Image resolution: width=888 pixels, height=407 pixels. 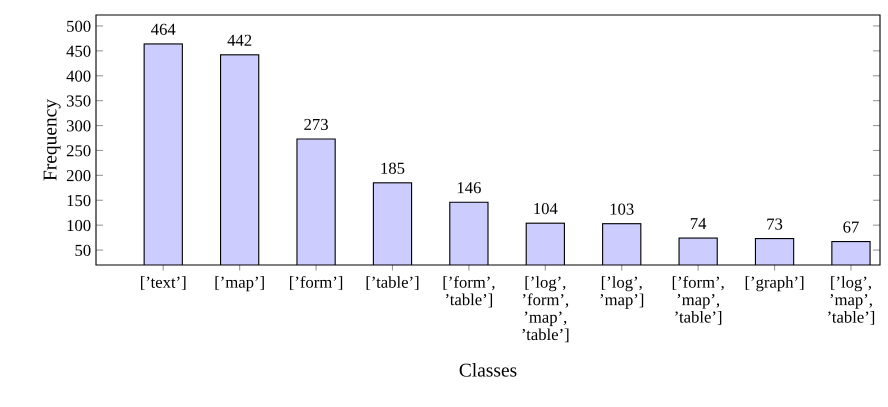 I want to click on y-tick-label: 100, so click(x=79, y=226).